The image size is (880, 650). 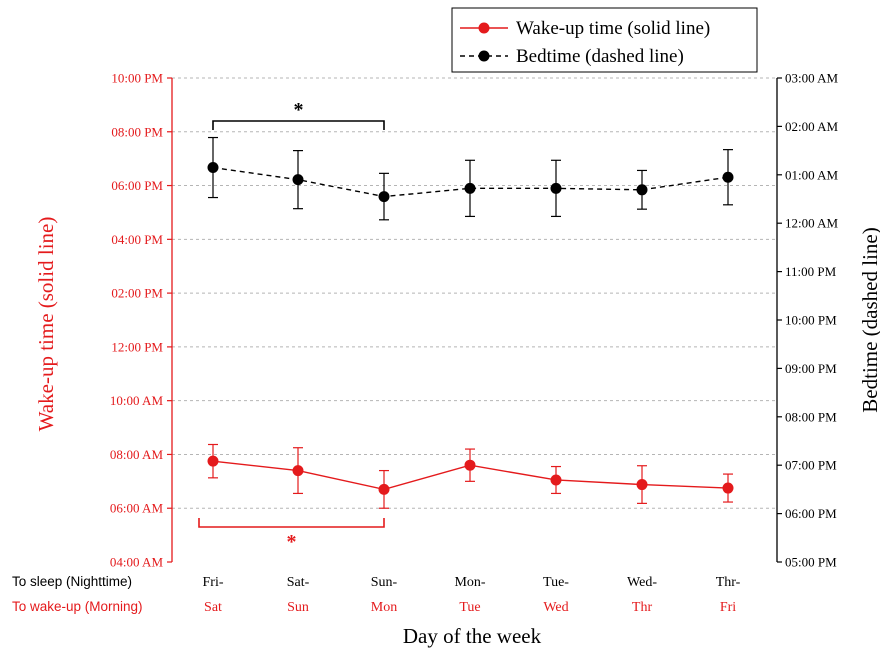 I want to click on row-label-sleep: To sleep (Nighttime), so click(x=72, y=581).